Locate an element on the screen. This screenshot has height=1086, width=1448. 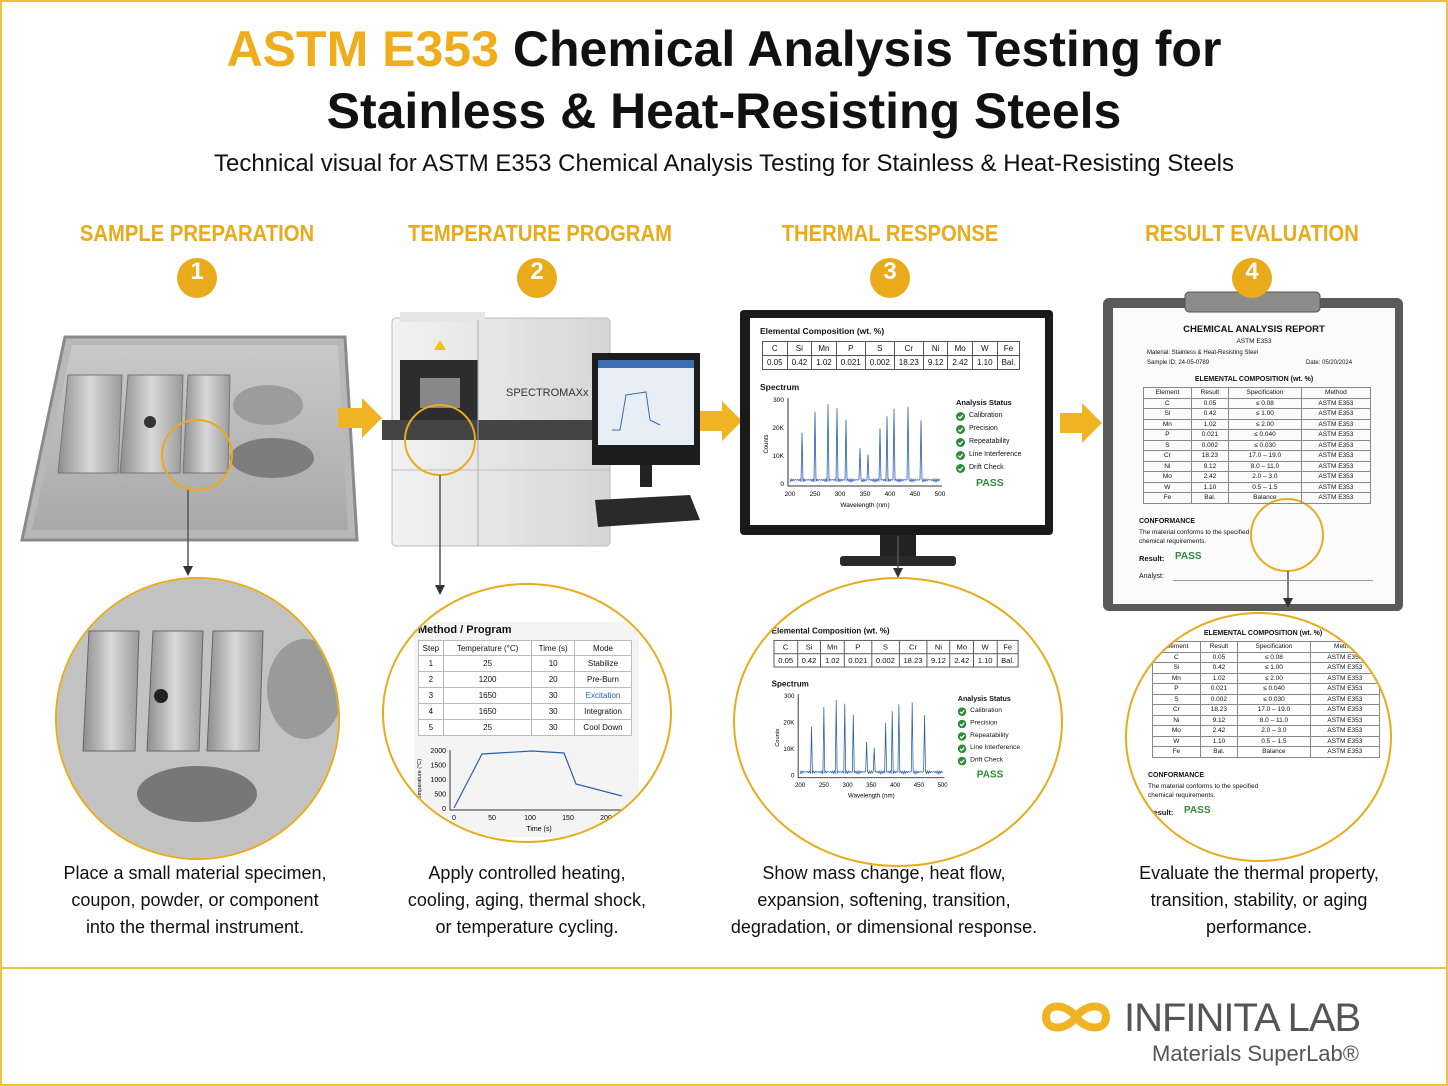
element-value: 0.002 is located at coordinates (879, 362).